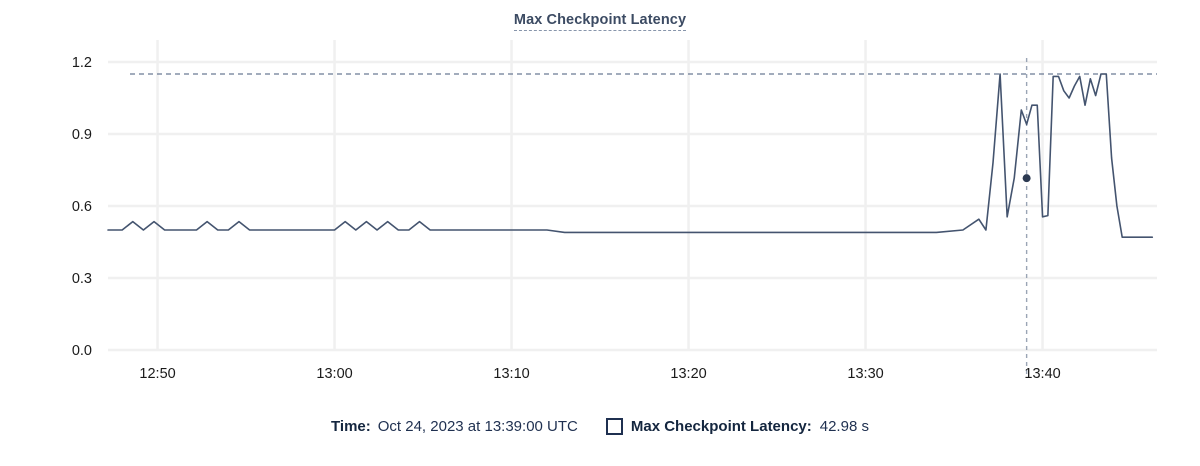 Image resolution: width=1200 pixels, height=466 pixels. I want to click on footer-time-value: Oct 24, 2023 at 13:39:00 UTC, so click(477, 426).